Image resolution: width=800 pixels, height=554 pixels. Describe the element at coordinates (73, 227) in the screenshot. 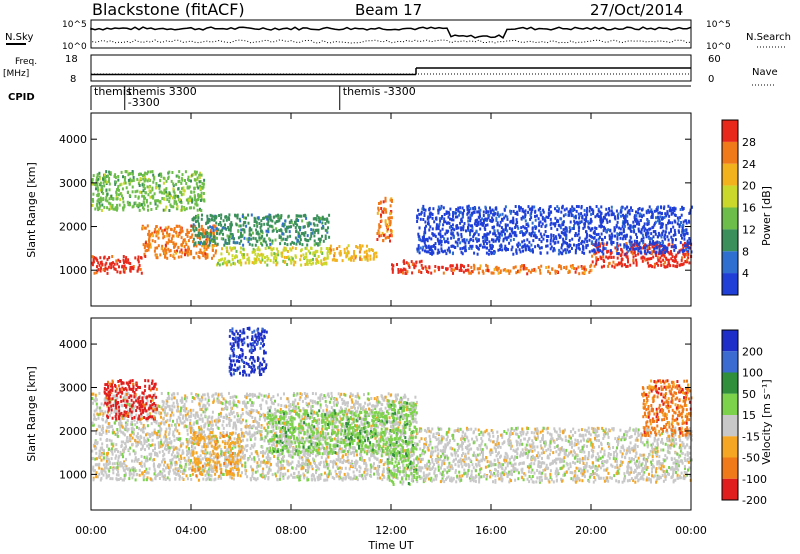

I see `y-tick-label: 2000` at that location.